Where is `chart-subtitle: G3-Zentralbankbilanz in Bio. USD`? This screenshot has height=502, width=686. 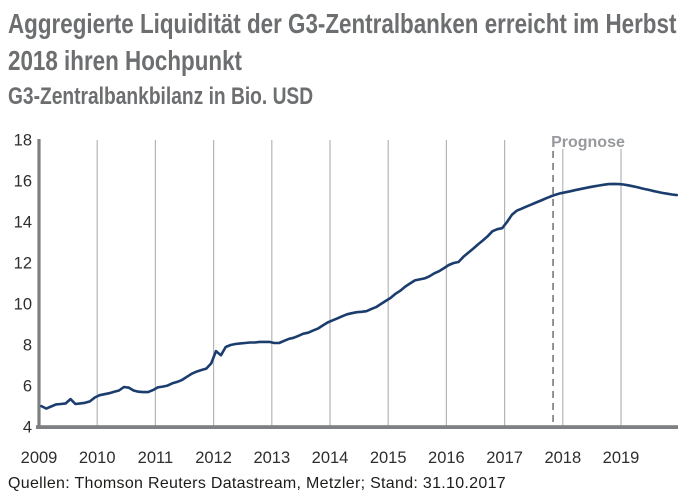
chart-subtitle: G3-Zentralbankbilanz in Bio. USD is located at coordinates (161, 96).